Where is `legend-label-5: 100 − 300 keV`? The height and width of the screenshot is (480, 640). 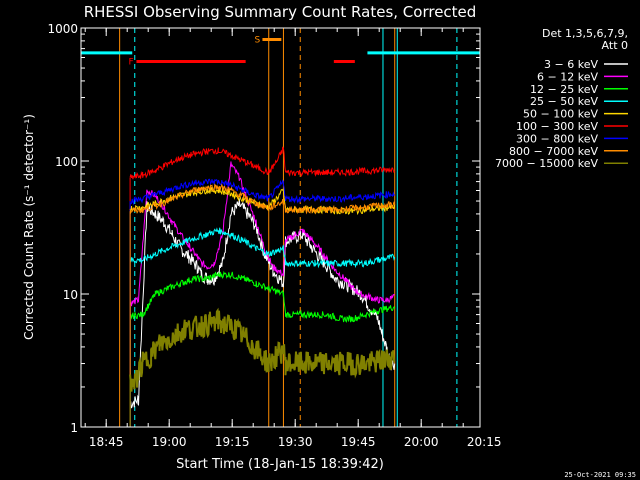 legend-label-5: 100 − 300 keV is located at coordinates (557, 126).